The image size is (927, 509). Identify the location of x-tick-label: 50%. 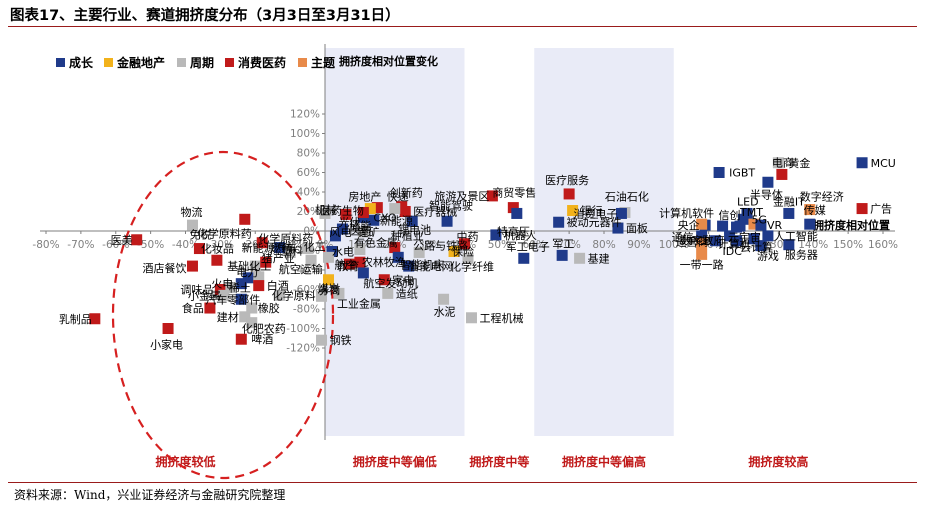
(499, 245).